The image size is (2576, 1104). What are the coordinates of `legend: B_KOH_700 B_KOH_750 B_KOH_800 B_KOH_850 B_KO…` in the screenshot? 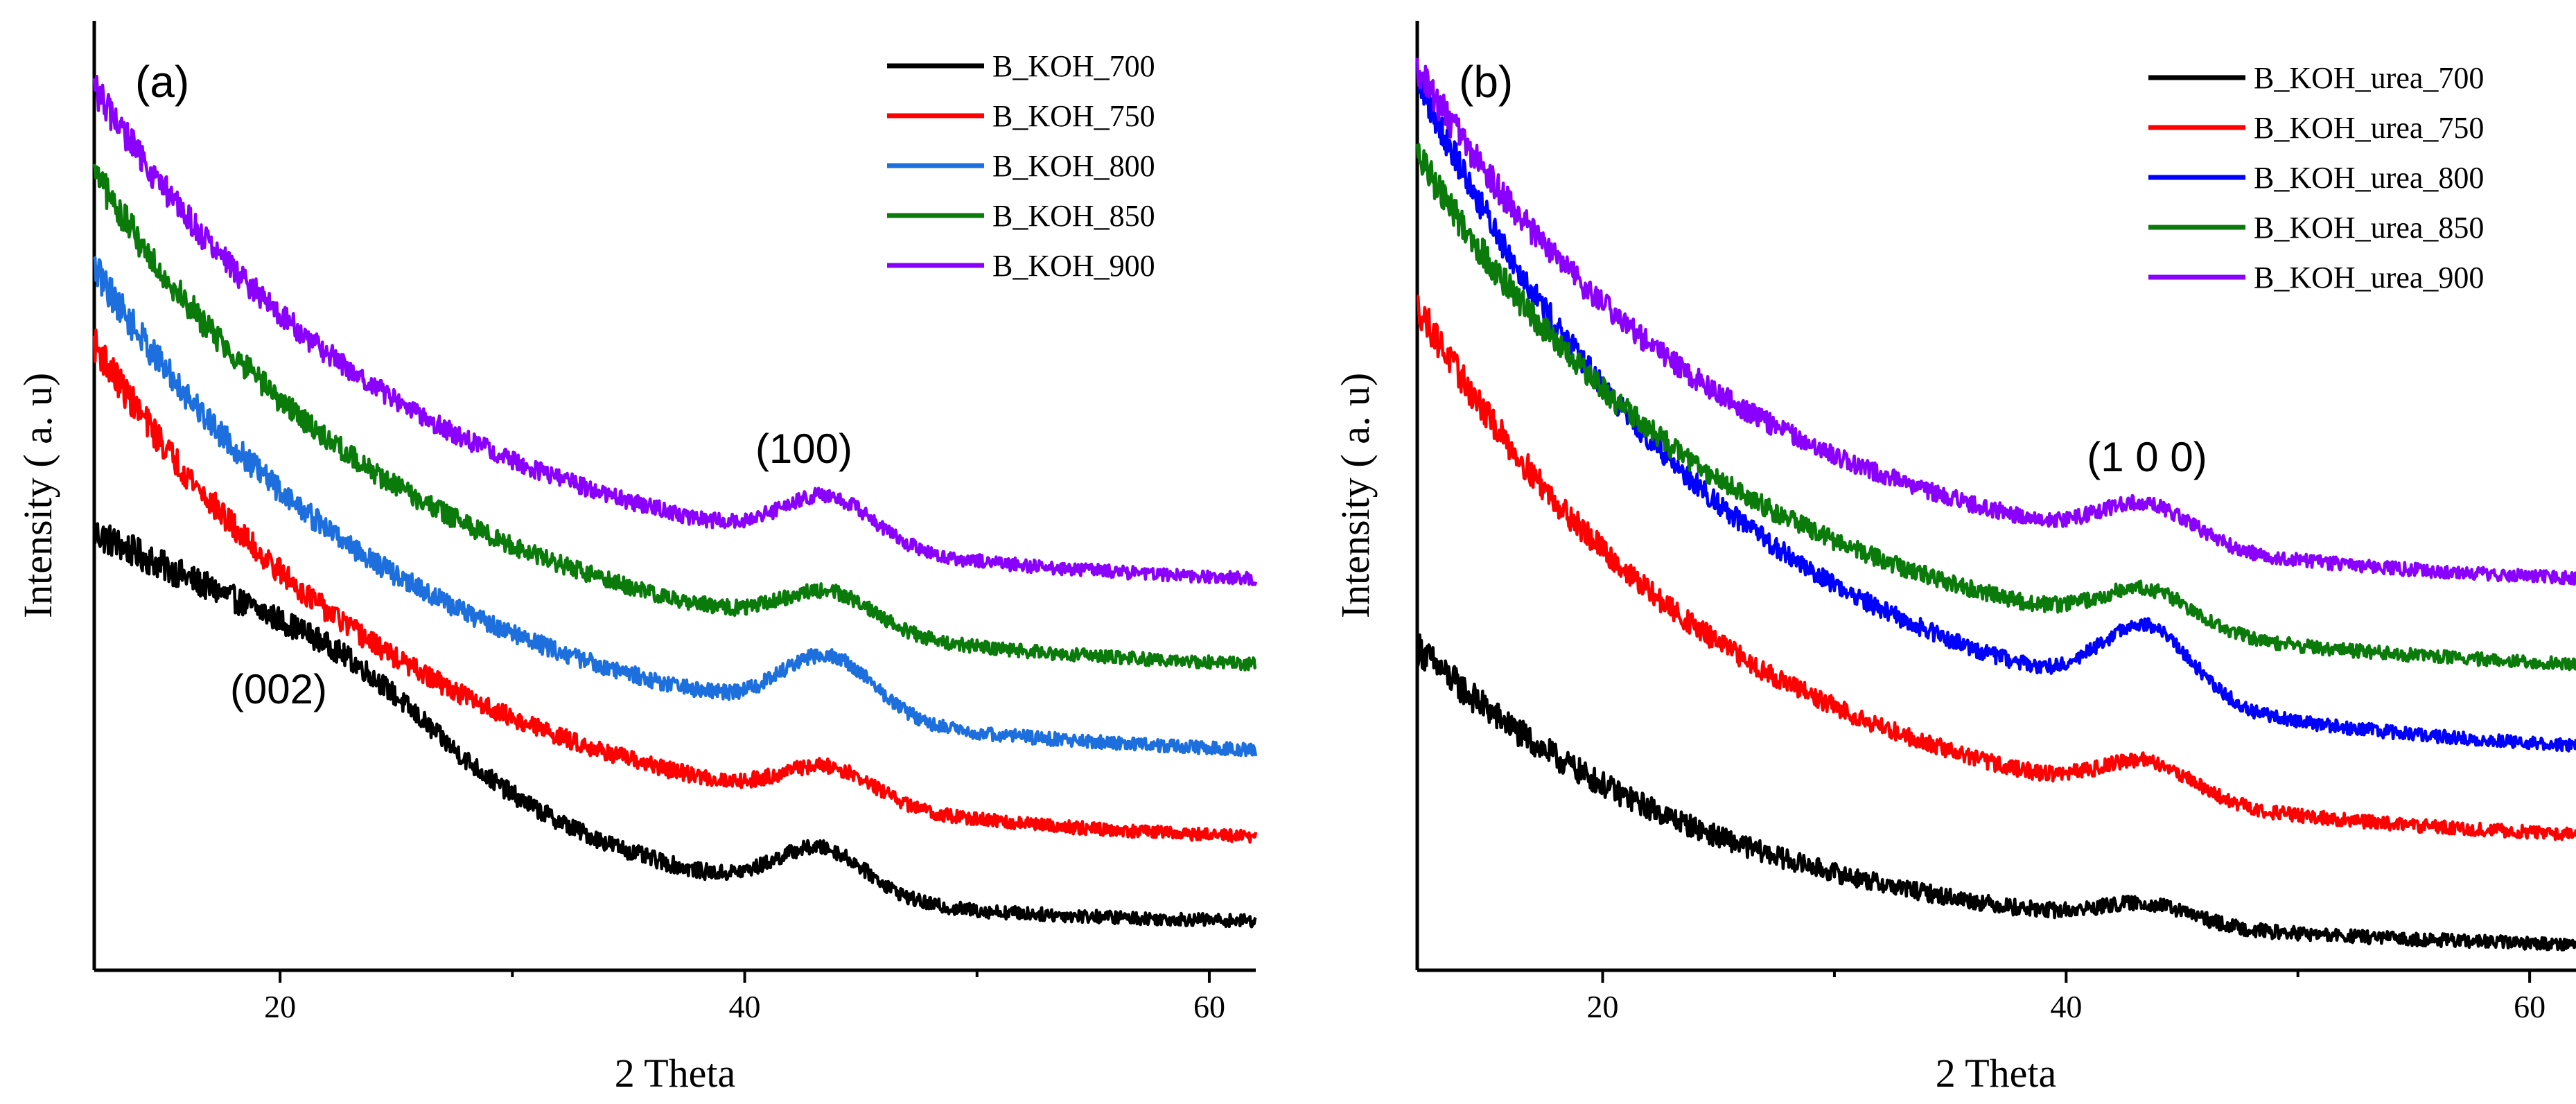 It's located at (1021, 166).